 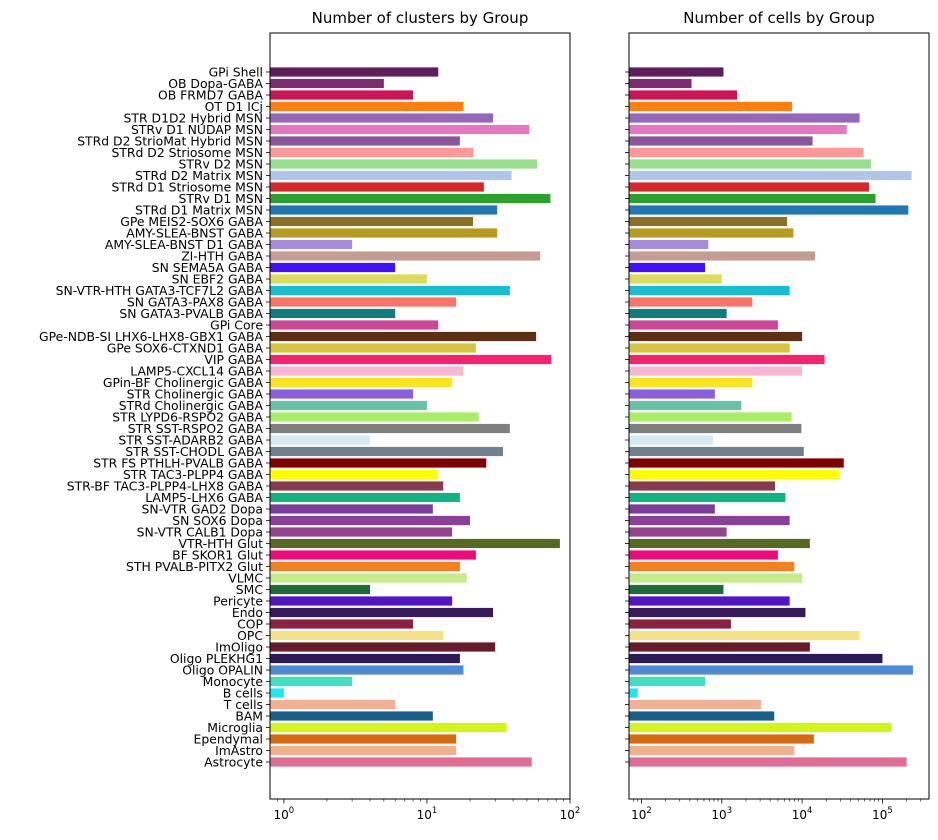 I want to click on category-label: STRd D1 Striosome MSN, so click(x=187, y=186).